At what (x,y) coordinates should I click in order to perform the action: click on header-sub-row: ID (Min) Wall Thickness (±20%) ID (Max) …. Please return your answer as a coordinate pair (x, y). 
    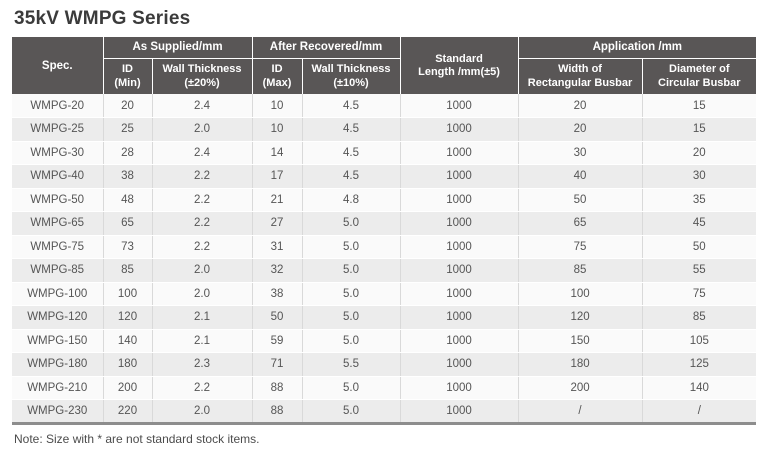
    Looking at the image, I should click on (384, 76).